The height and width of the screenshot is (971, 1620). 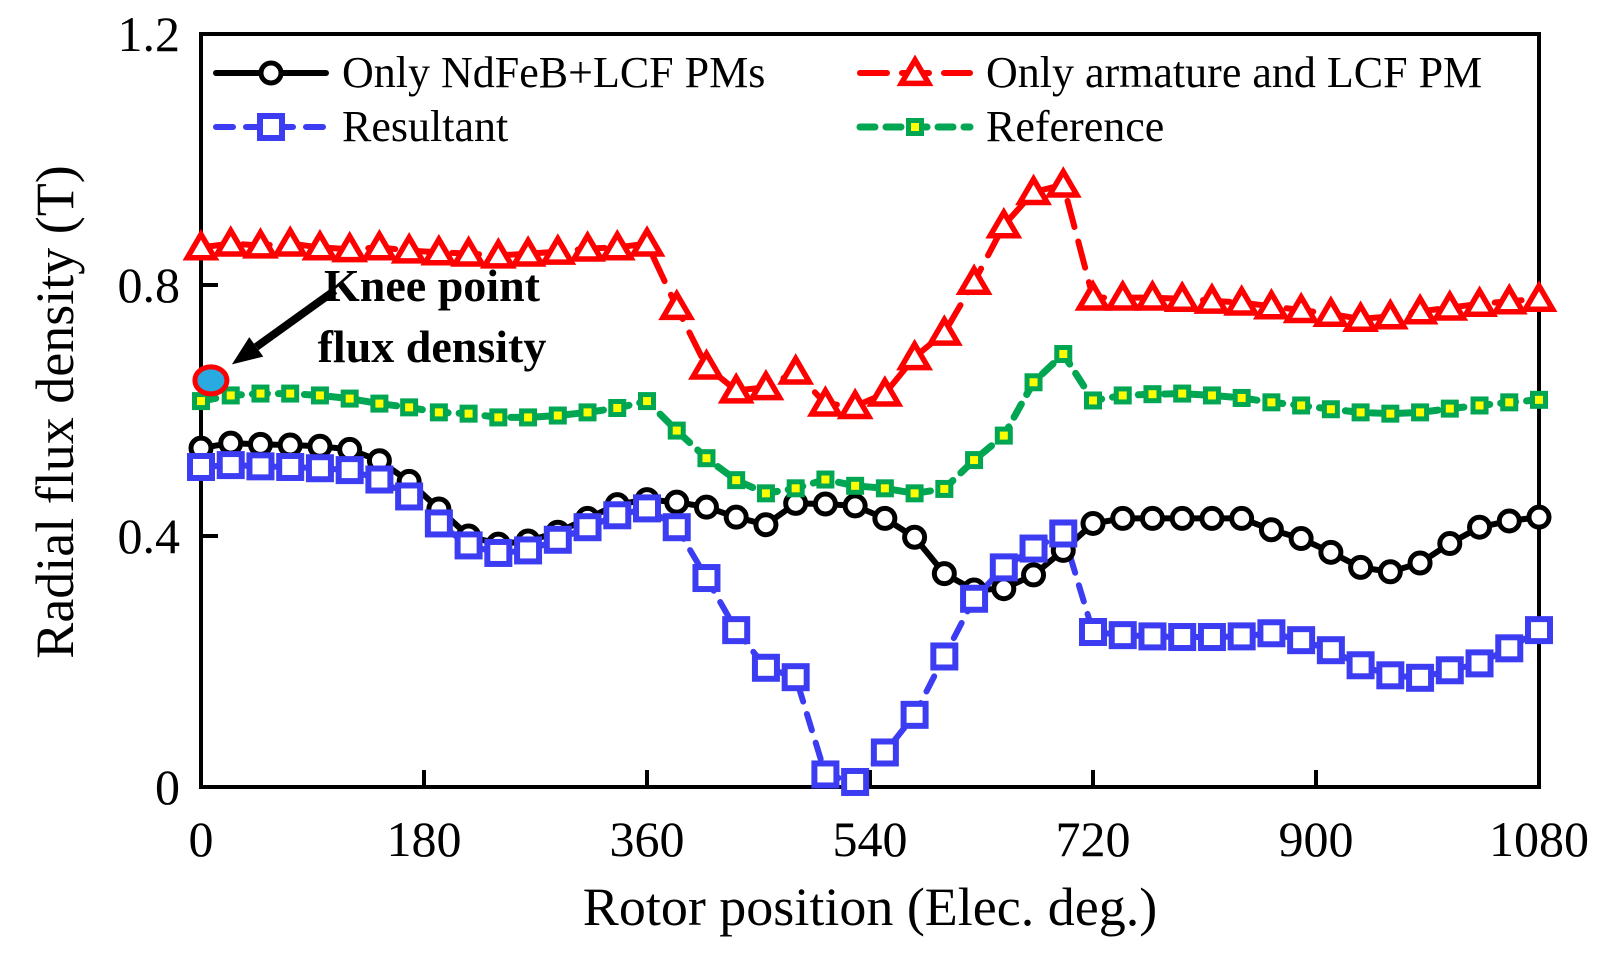 I want to click on legend-item-ndfeb-lcf: Only NdFeB+LCF PMs, so click(x=488, y=73).